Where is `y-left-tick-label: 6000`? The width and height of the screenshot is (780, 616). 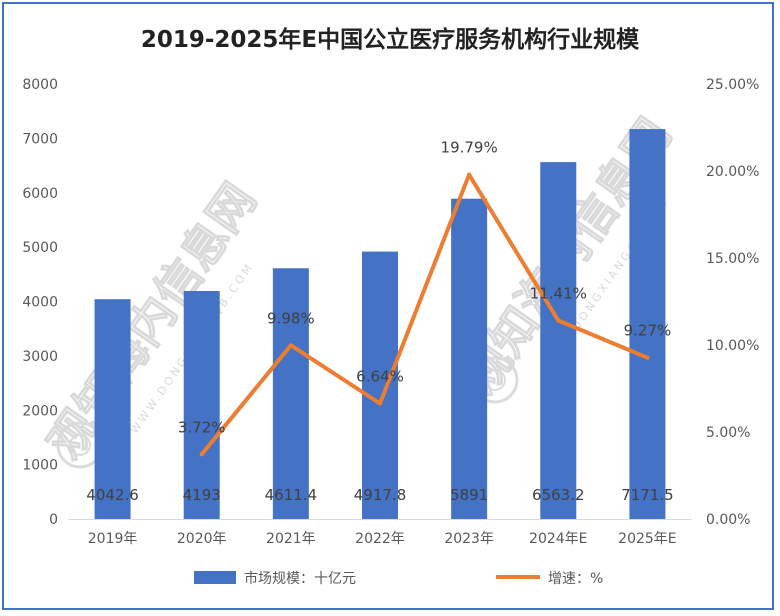 y-left-tick-label: 6000 is located at coordinates (40, 194).